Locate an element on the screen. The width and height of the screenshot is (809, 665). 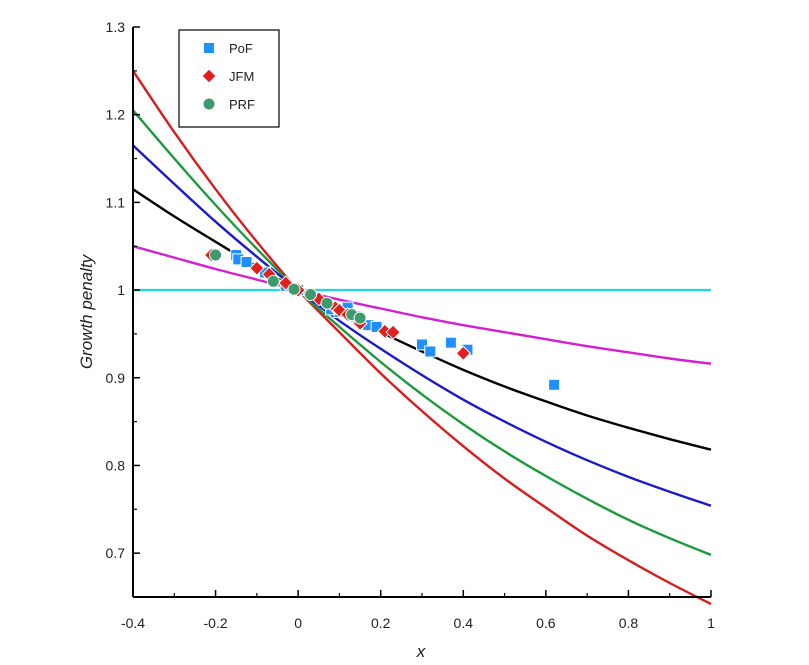
y-tick-label: 1.3 is located at coordinates (116, 27).